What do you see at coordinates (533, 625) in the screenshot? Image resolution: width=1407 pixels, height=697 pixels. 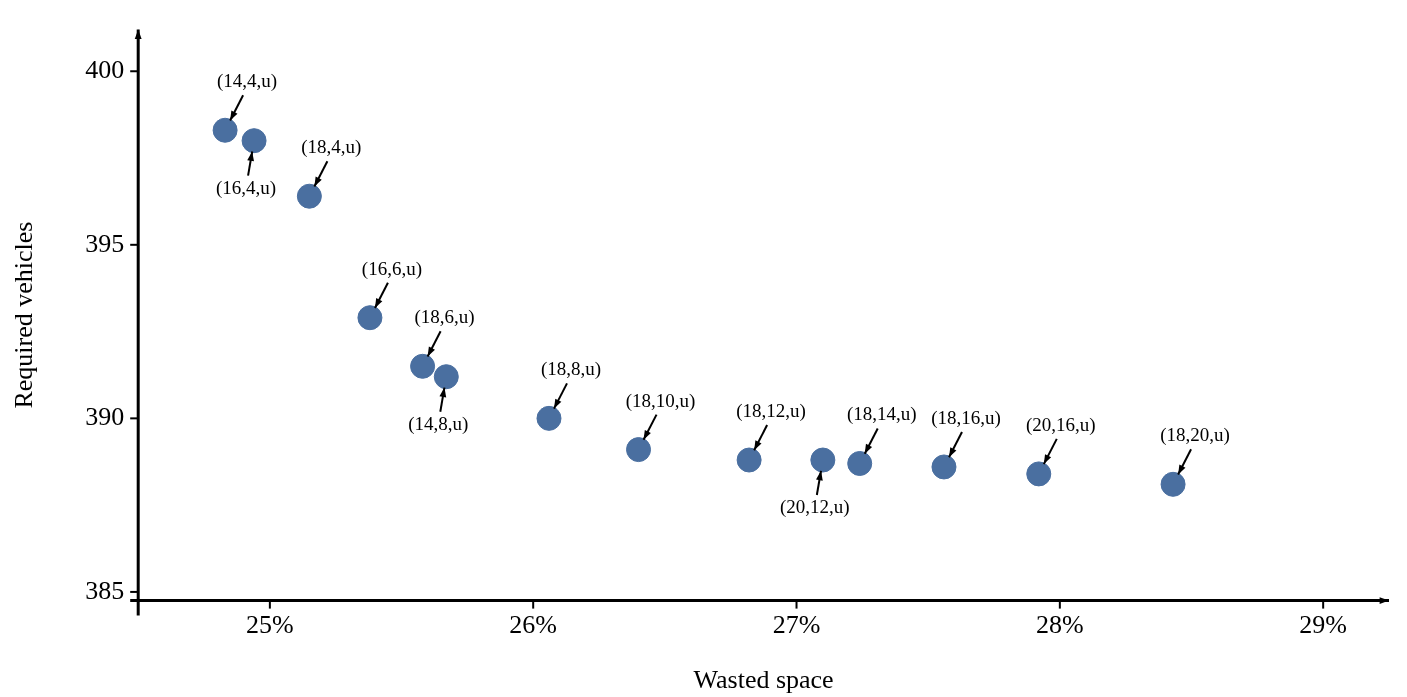 I see `x-tick-label: 26%` at bounding box center [533, 625].